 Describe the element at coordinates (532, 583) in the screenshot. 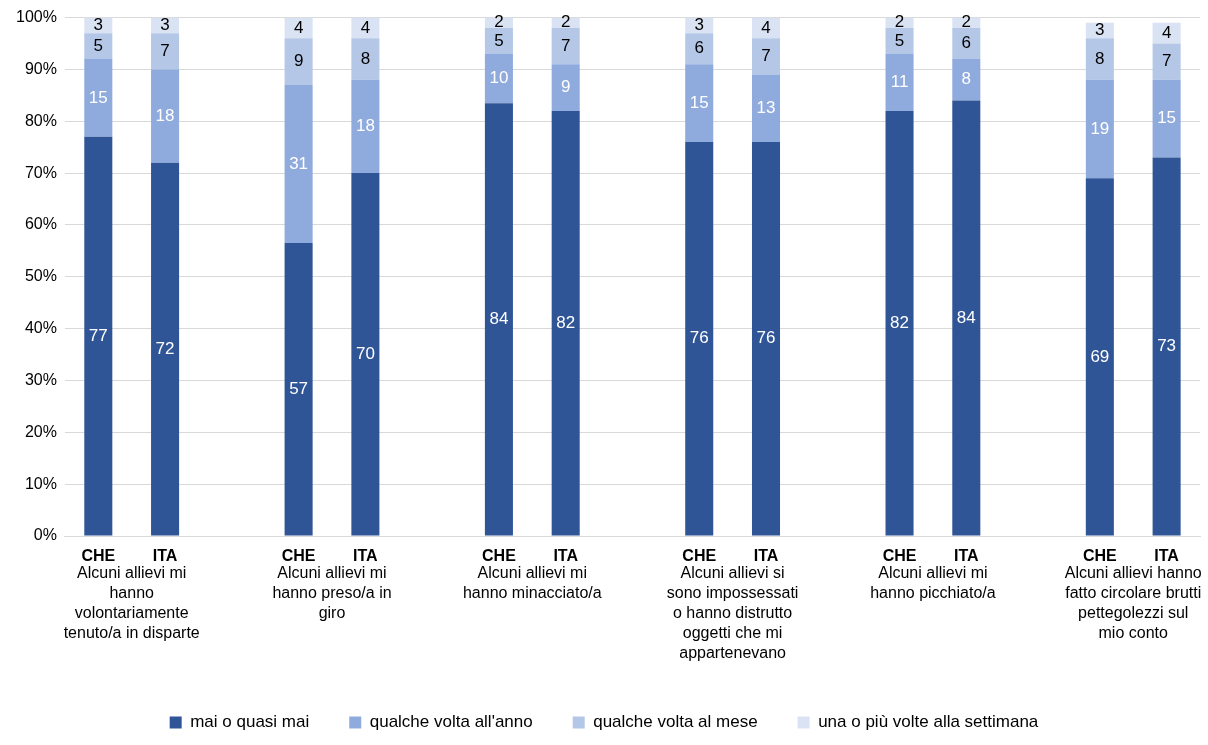

I see `text: Alcuni allievi mi hanno minacciato/a` at that location.